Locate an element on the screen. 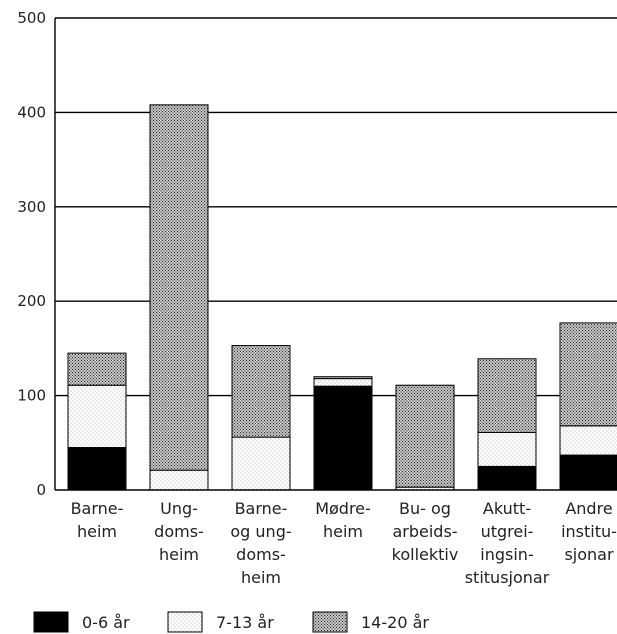 The height and width of the screenshot is (634, 617). y-tick-label: 300 is located at coordinates (31, 207).